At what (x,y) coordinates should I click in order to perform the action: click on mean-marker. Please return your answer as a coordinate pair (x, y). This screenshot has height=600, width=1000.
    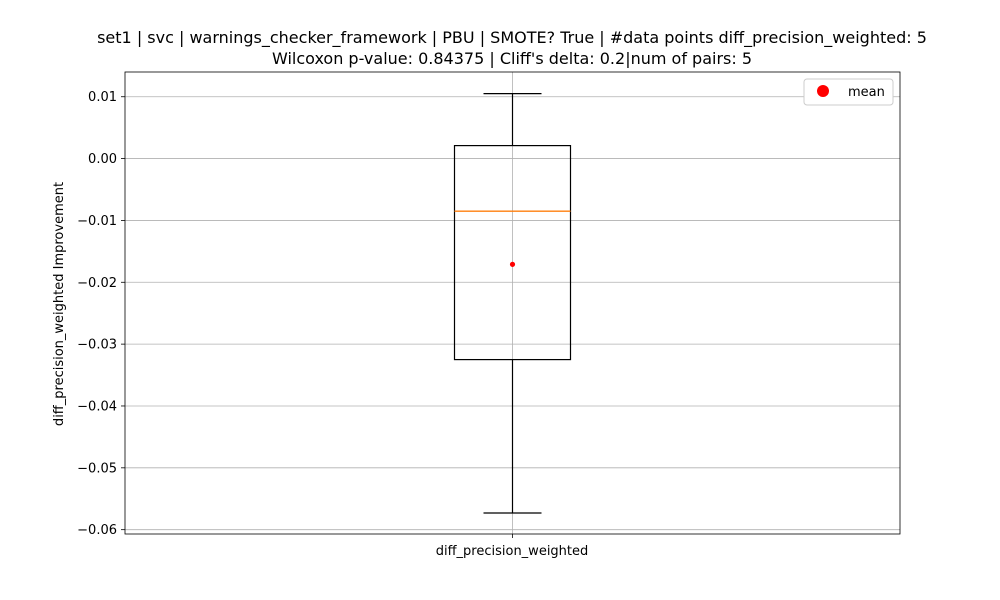
    Looking at the image, I should click on (512, 264).